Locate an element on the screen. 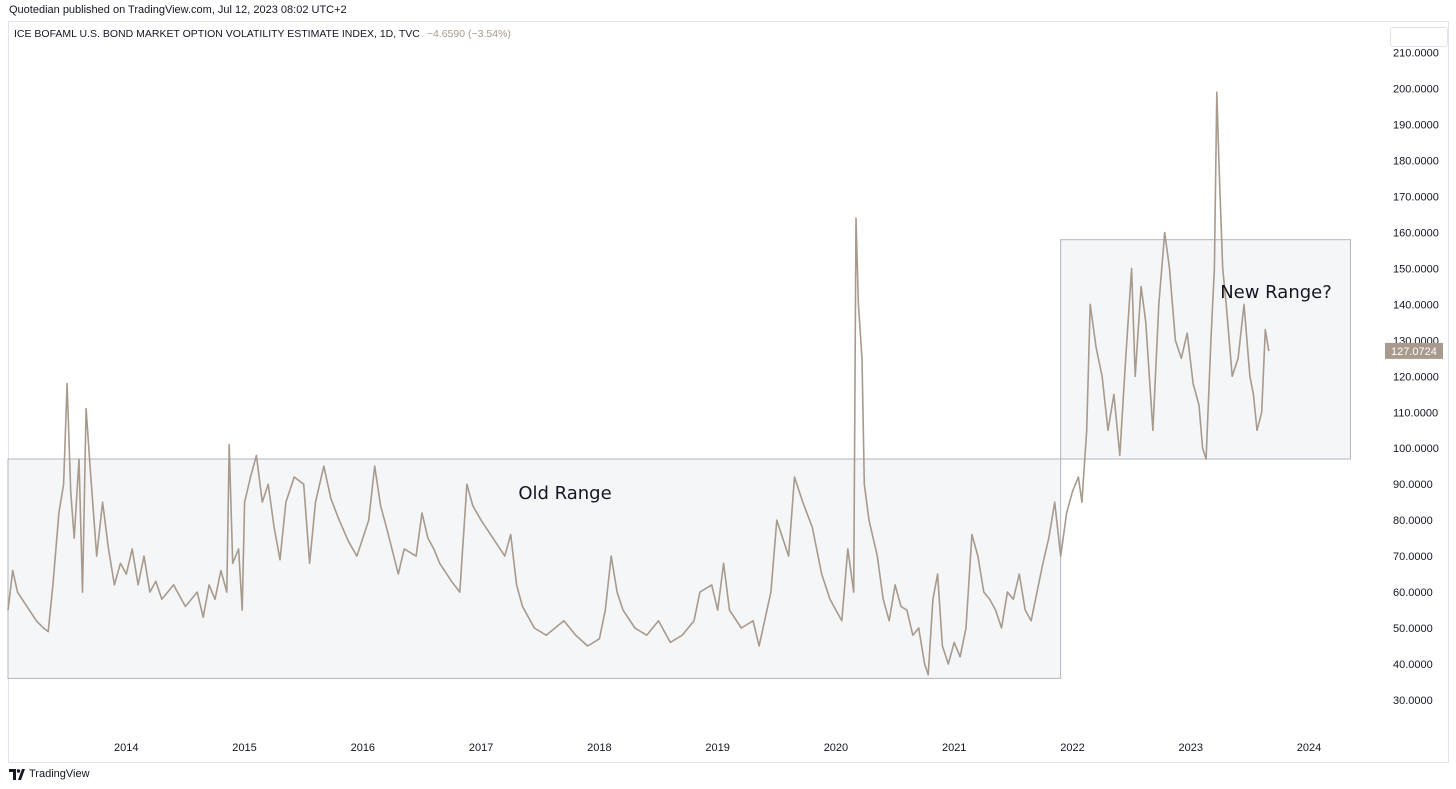  new-range-label: New Range? is located at coordinates (1276, 292).